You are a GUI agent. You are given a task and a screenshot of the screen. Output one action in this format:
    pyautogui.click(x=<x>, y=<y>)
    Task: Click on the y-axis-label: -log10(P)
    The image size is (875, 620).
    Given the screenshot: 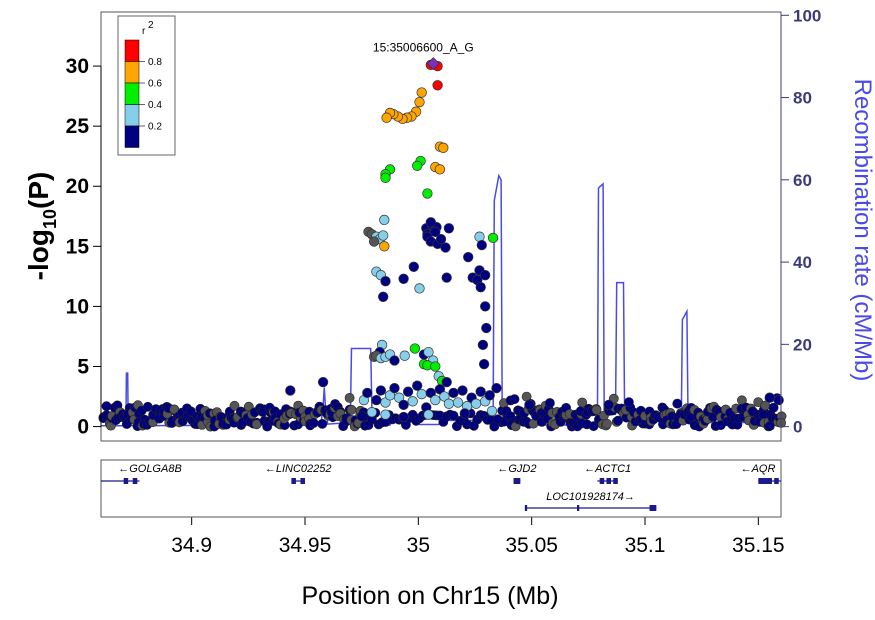 What is the action you would take?
    pyautogui.click(x=41, y=226)
    